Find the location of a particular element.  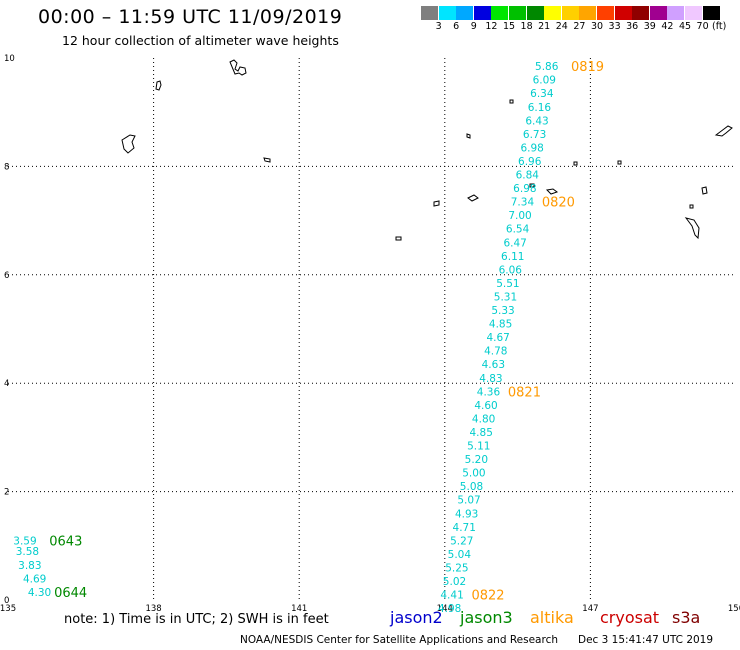

swh-value: 4.98 is located at coordinates (449, 609).